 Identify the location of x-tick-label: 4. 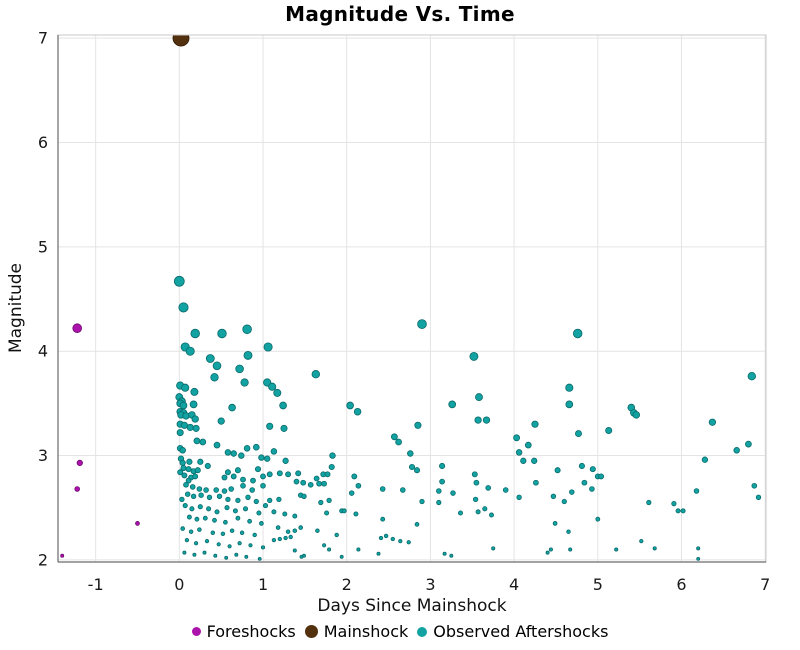
(514, 584).